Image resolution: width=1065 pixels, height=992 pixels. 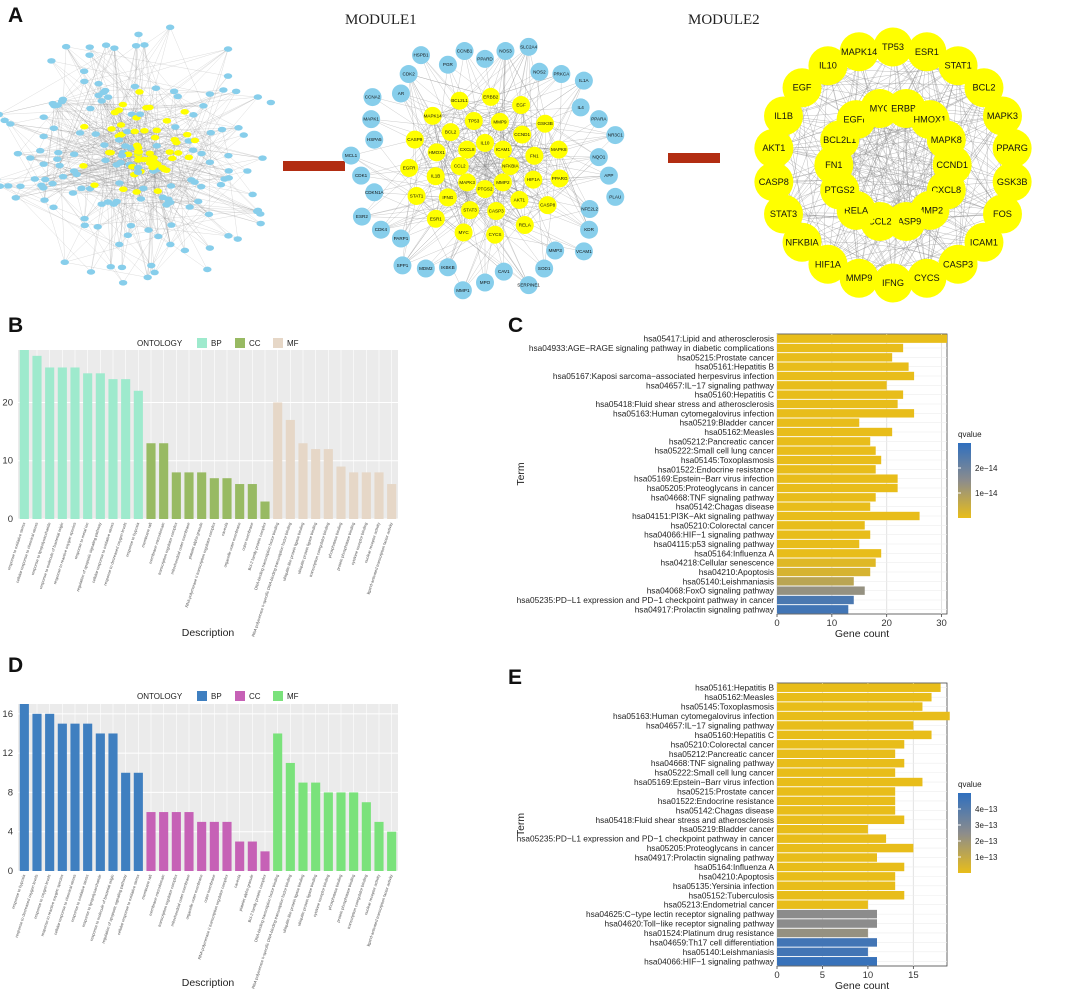 I want to click on term-label: hsa01522:Endocrine resistance, so click(x=716, y=801).